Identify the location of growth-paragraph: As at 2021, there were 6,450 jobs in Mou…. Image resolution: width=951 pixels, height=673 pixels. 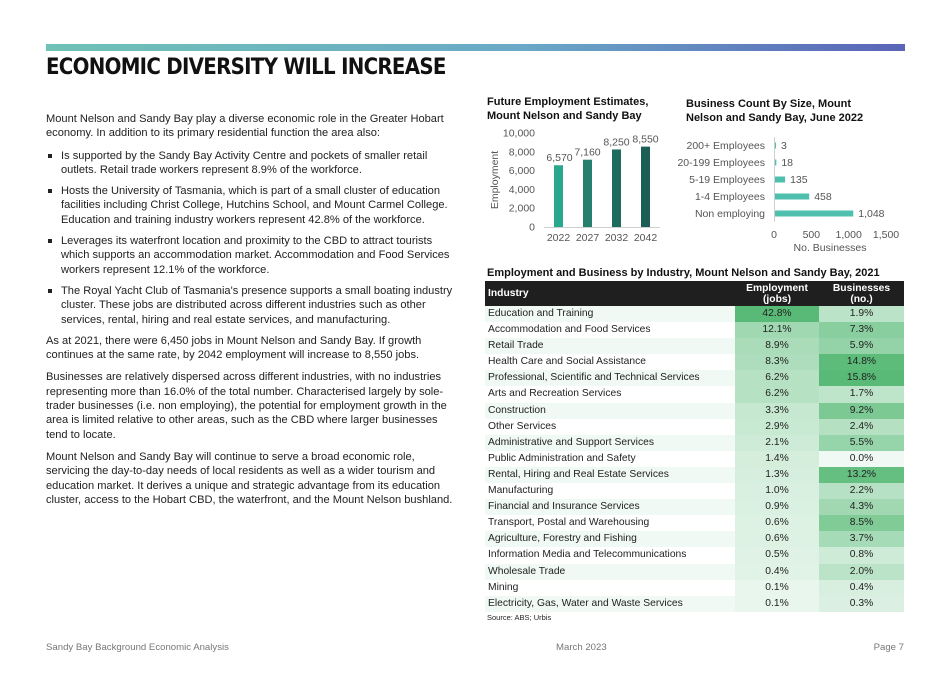
(234, 348).